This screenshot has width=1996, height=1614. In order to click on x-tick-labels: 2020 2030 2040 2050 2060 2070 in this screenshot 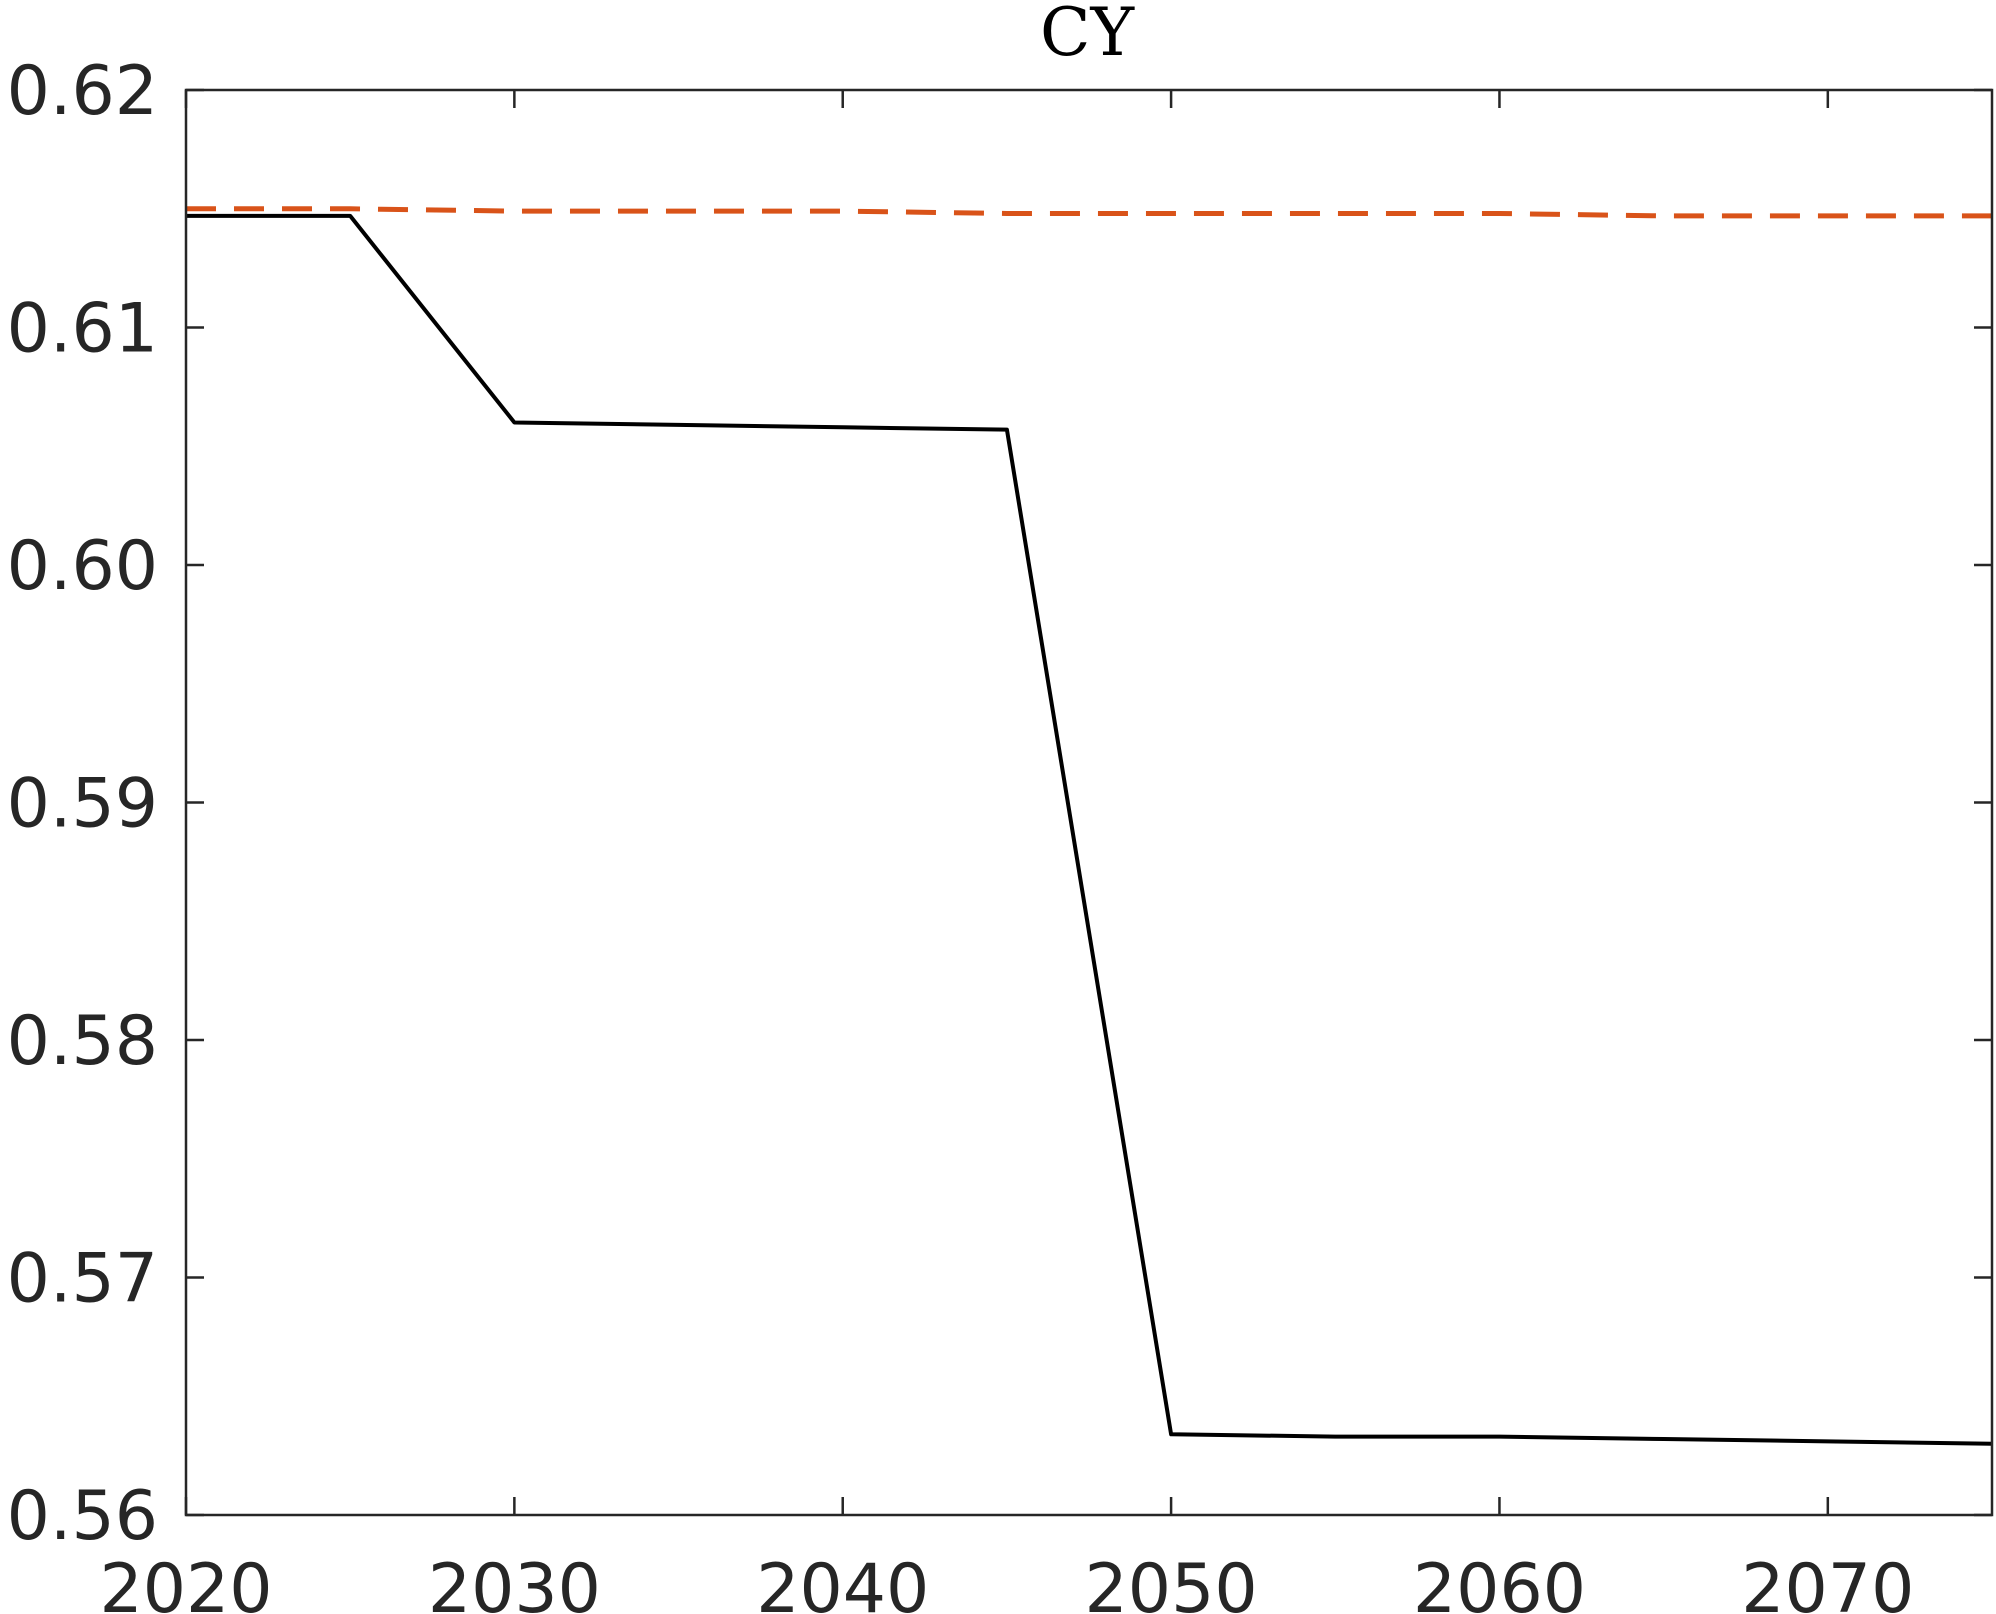, I will do `click(1006, 1582)`.